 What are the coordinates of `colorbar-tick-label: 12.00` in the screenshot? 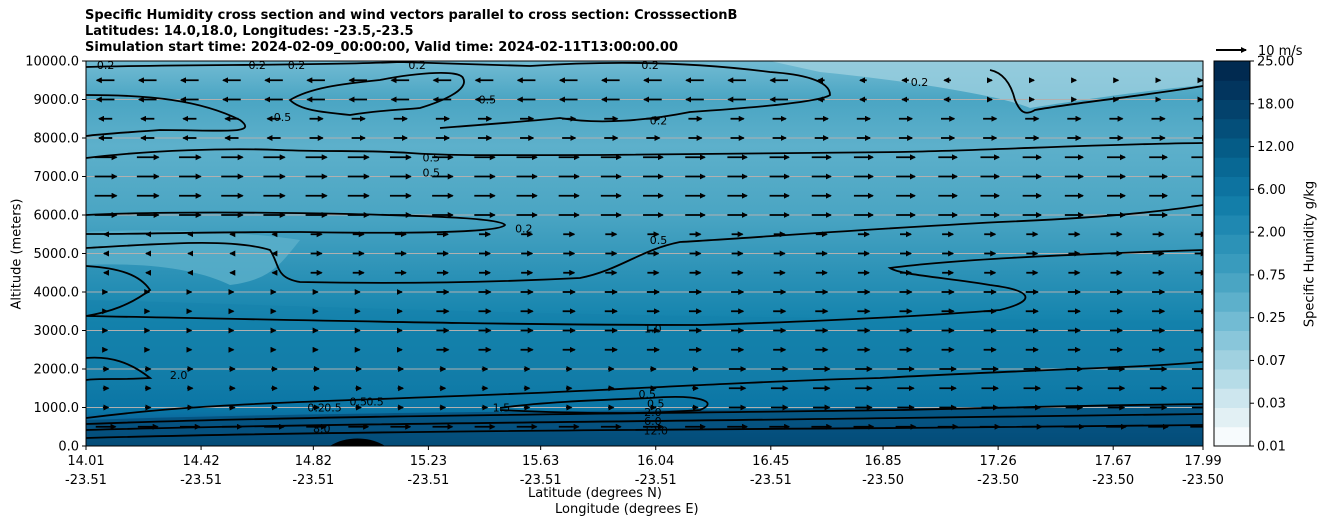 It's located at (1275, 147).